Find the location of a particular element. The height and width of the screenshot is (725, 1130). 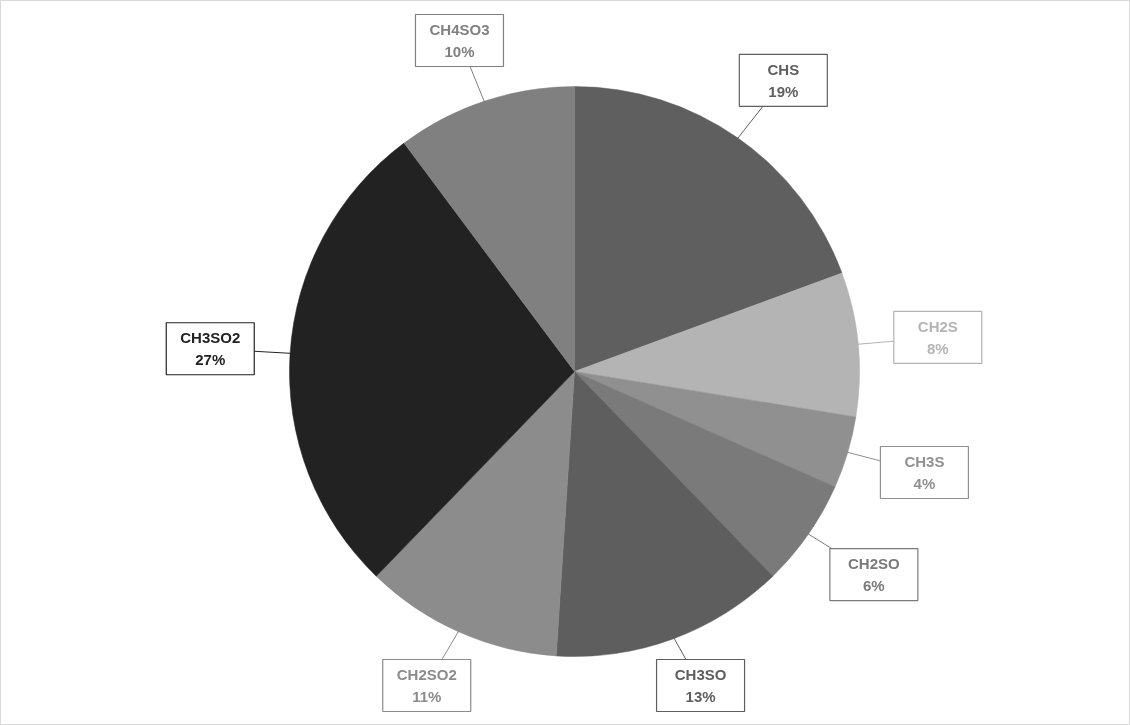

data-label: 27% is located at coordinates (210, 360).